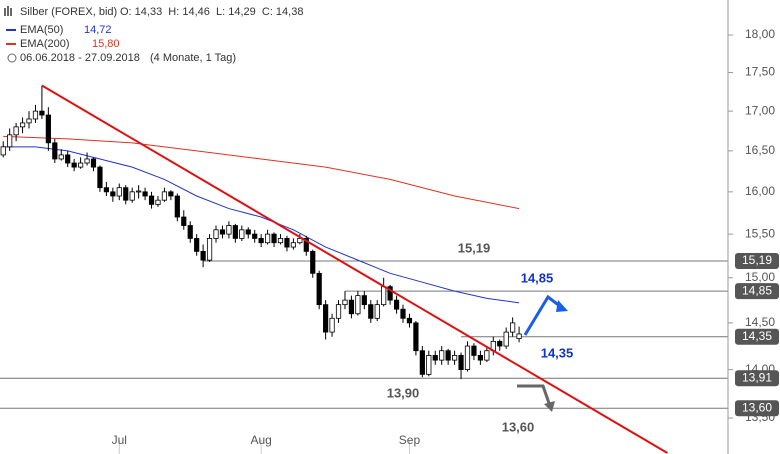 Image resolution: width=780 pixels, height=454 pixels. What do you see at coordinates (261, 172) in the screenshot?
I see `line` at bounding box center [261, 172].